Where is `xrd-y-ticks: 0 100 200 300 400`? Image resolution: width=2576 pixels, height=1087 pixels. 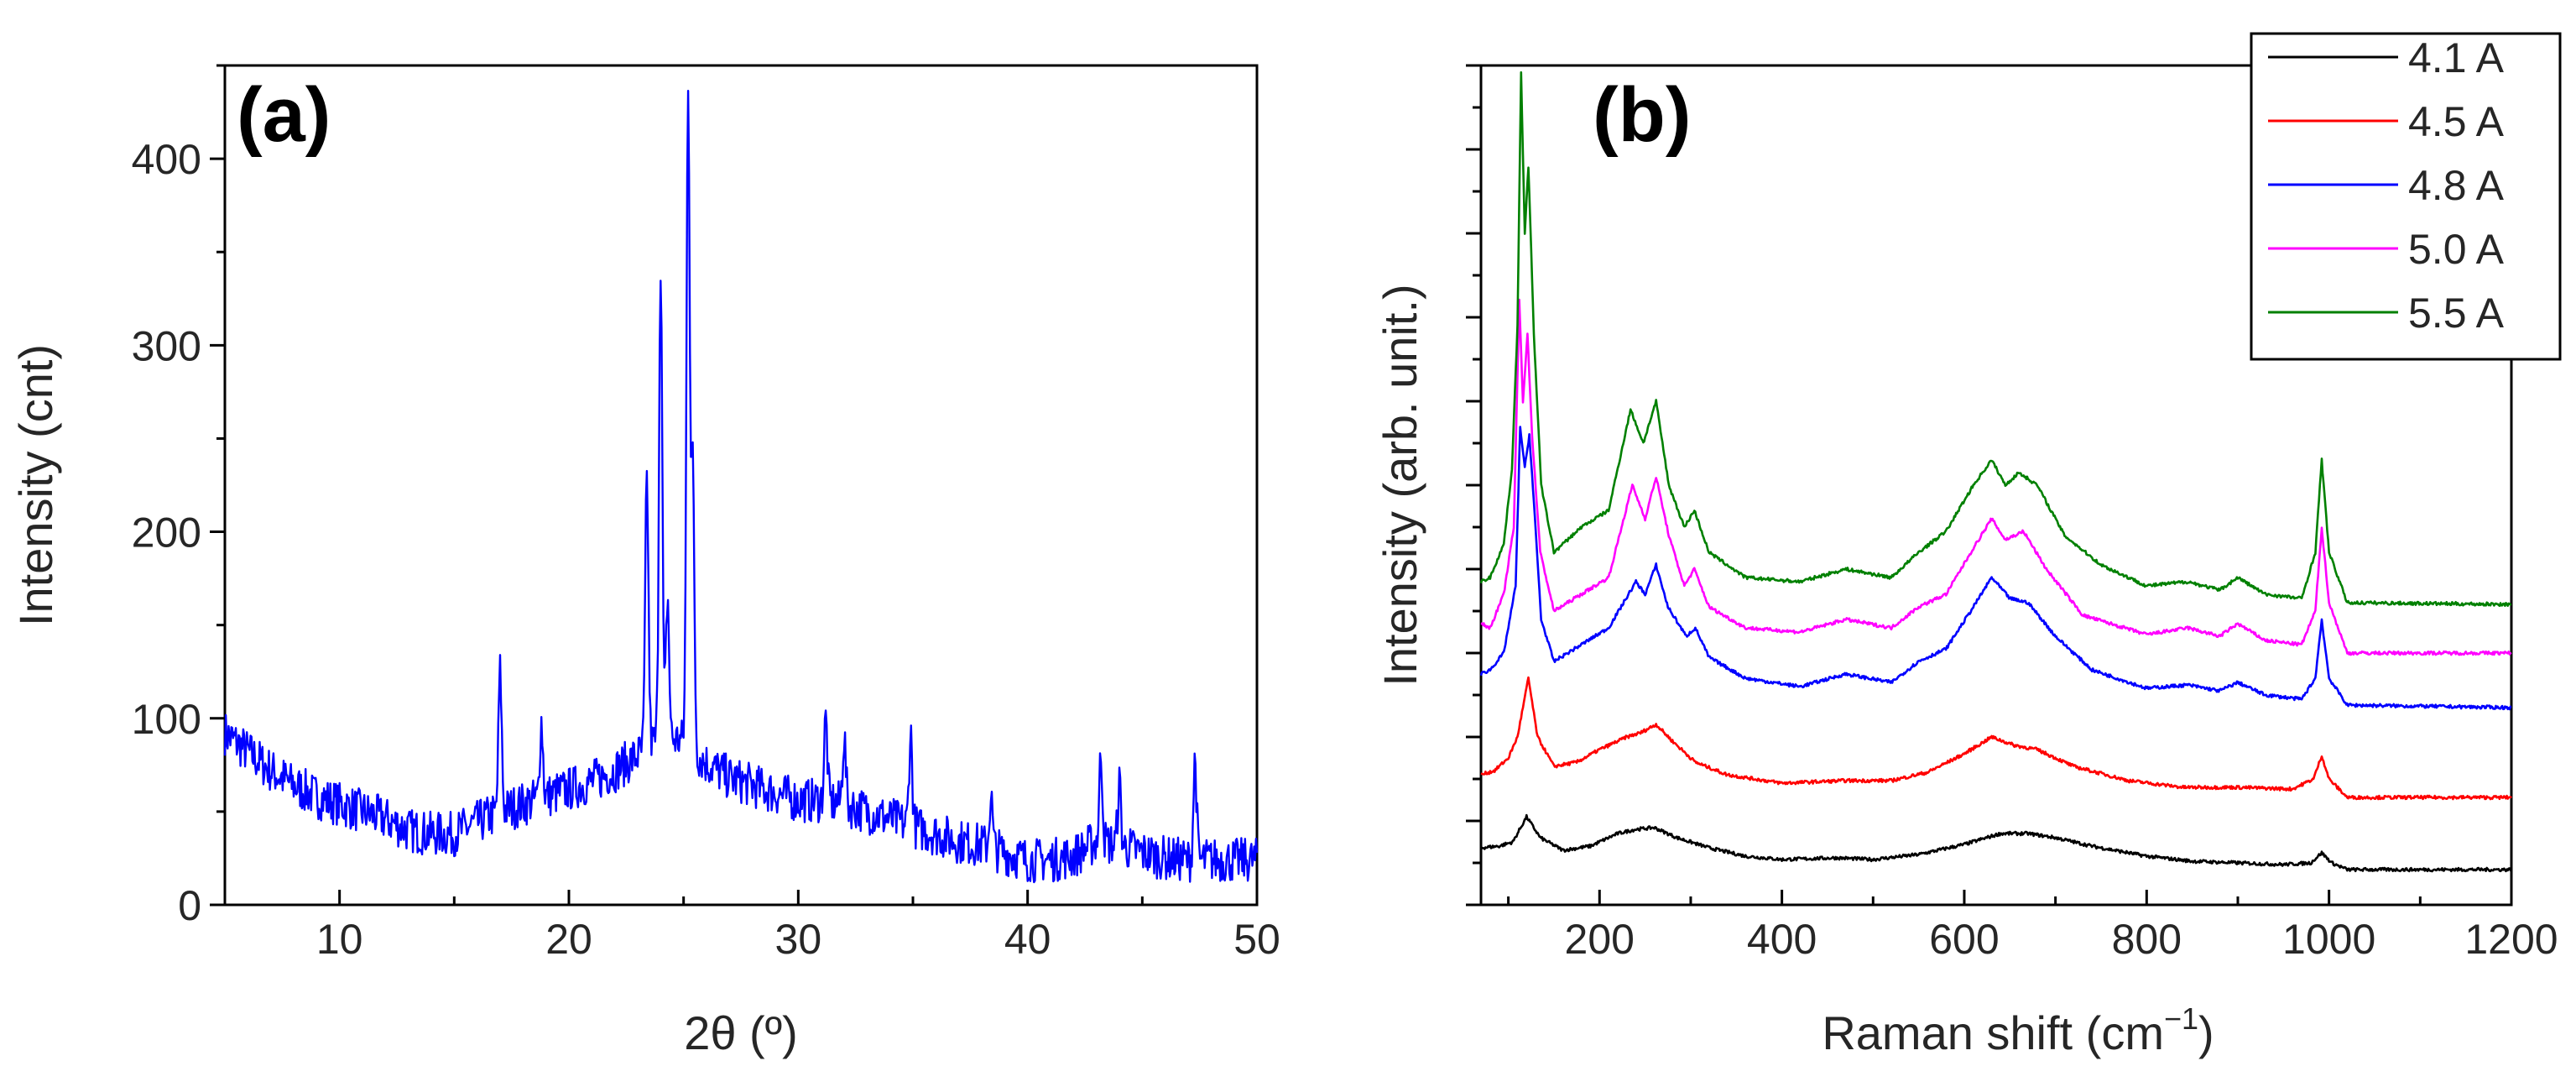 xrd-y-ticks: 0 100 200 300 400 is located at coordinates (178, 496).